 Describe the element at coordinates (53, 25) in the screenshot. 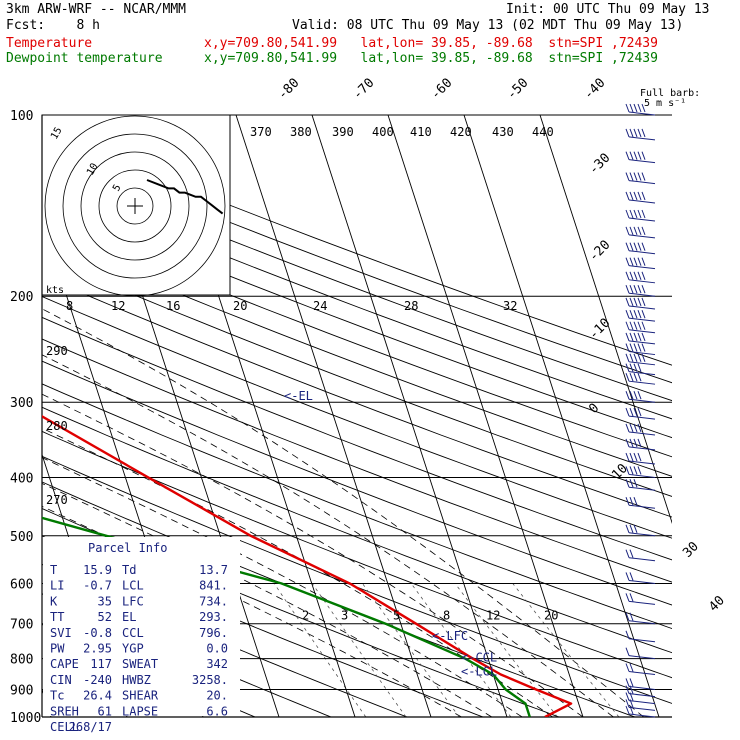

I see `forecast-hour: Fcst: 8 h` at that location.